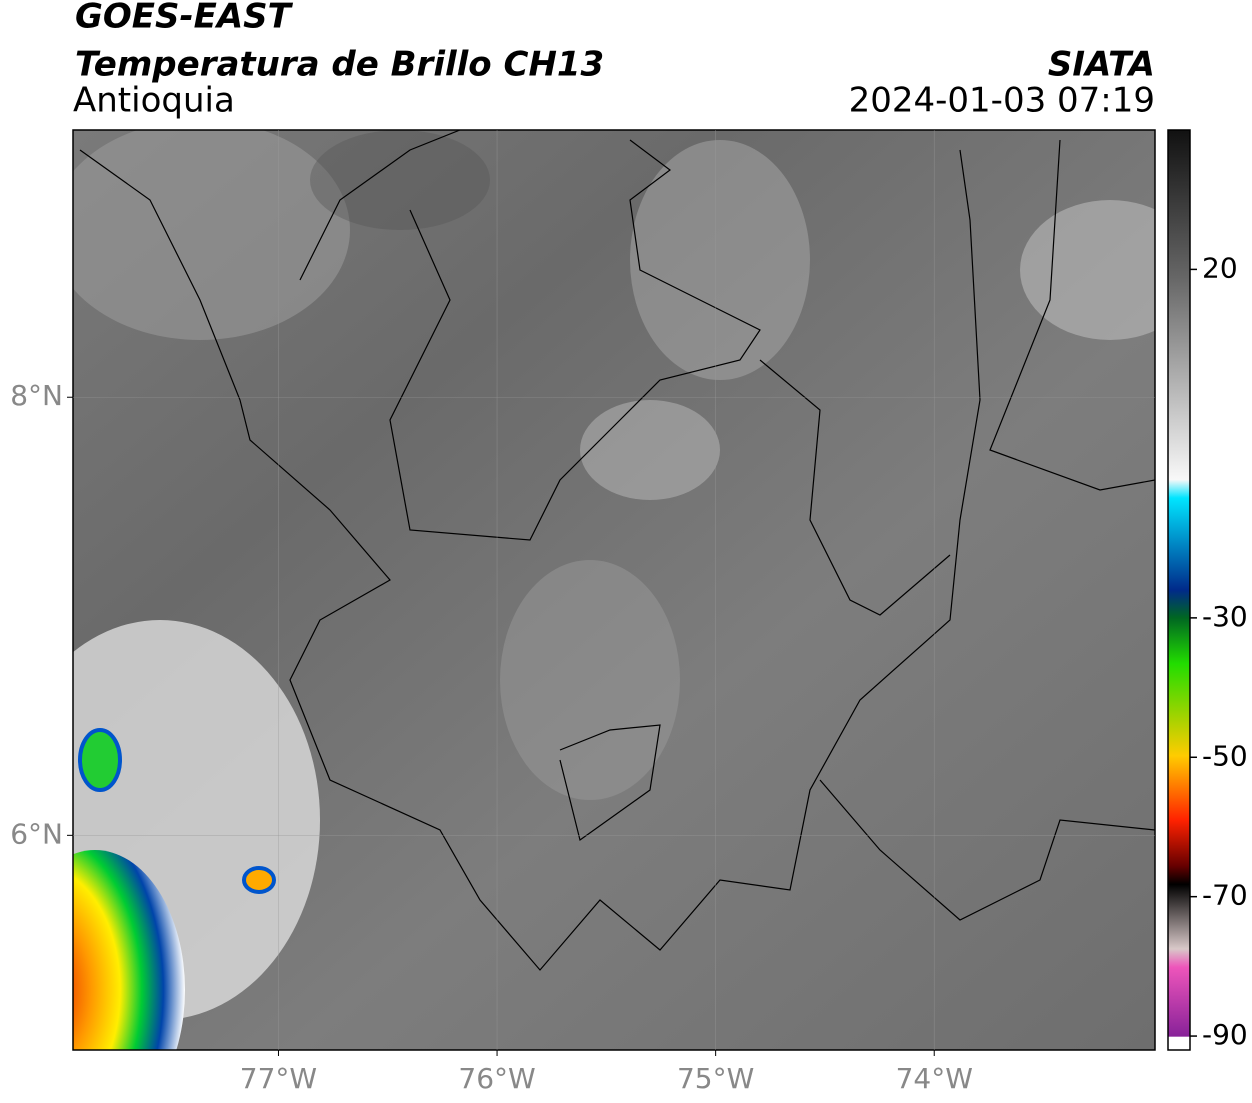 The image size is (1252, 1103). What do you see at coordinates (36, 833) in the screenshot?
I see `y-tick-label: 6°N` at bounding box center [36, 833].